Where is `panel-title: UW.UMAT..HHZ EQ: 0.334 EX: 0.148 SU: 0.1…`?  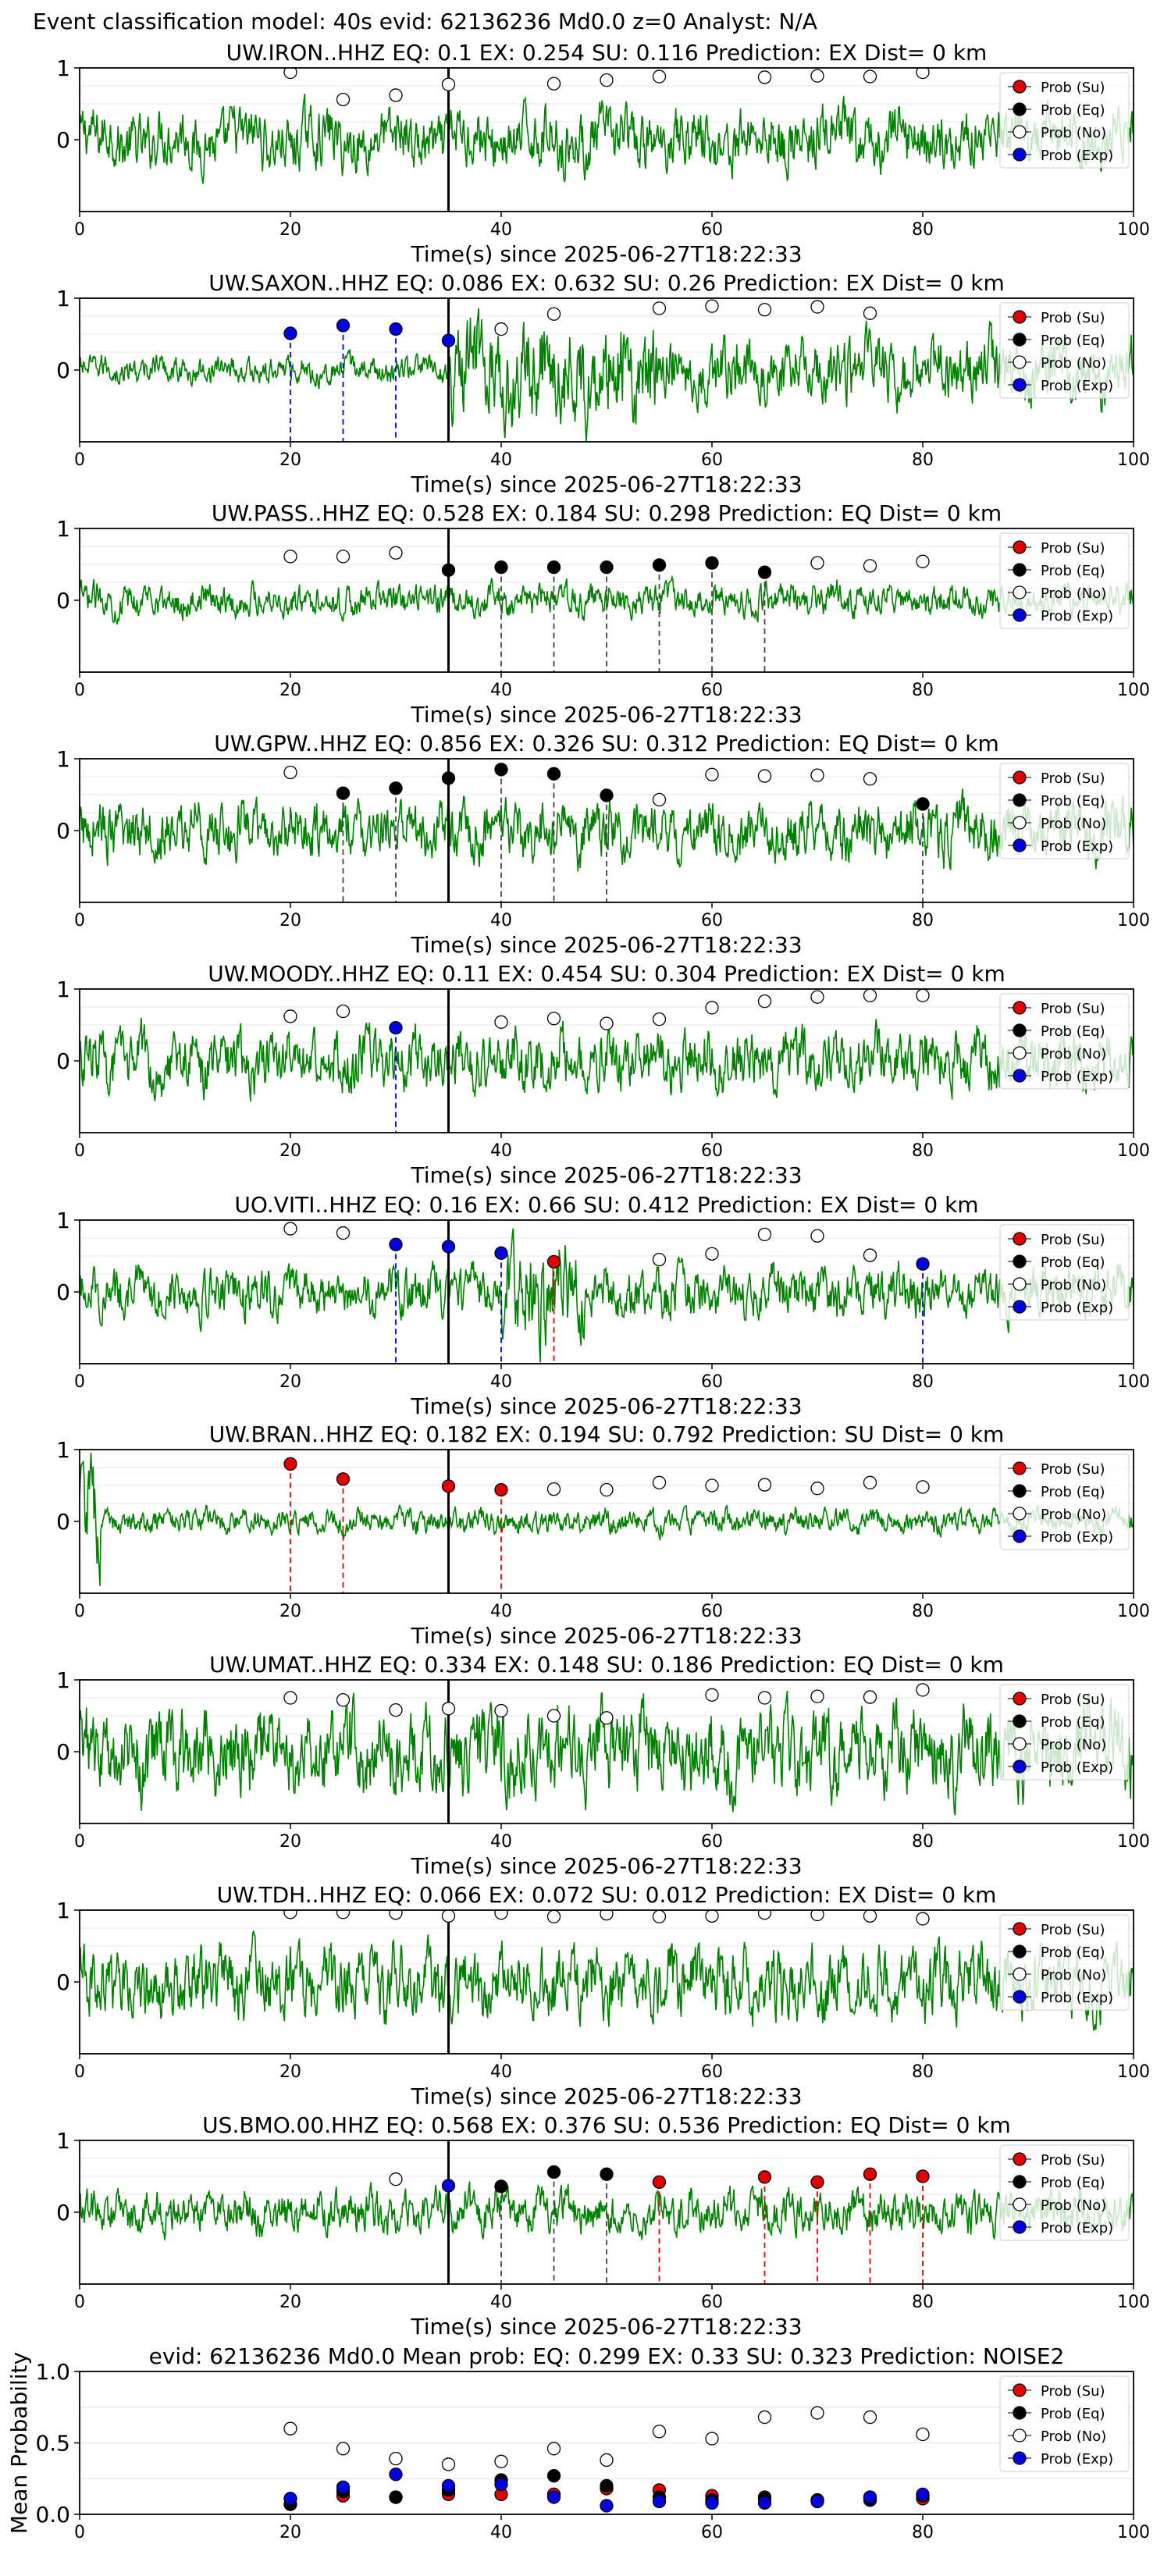
panel-title: UW.UMAT..HHZ EQ: 0.334 EX: 0.148 SU: 0.1… is located at coordinates (606, 1665).